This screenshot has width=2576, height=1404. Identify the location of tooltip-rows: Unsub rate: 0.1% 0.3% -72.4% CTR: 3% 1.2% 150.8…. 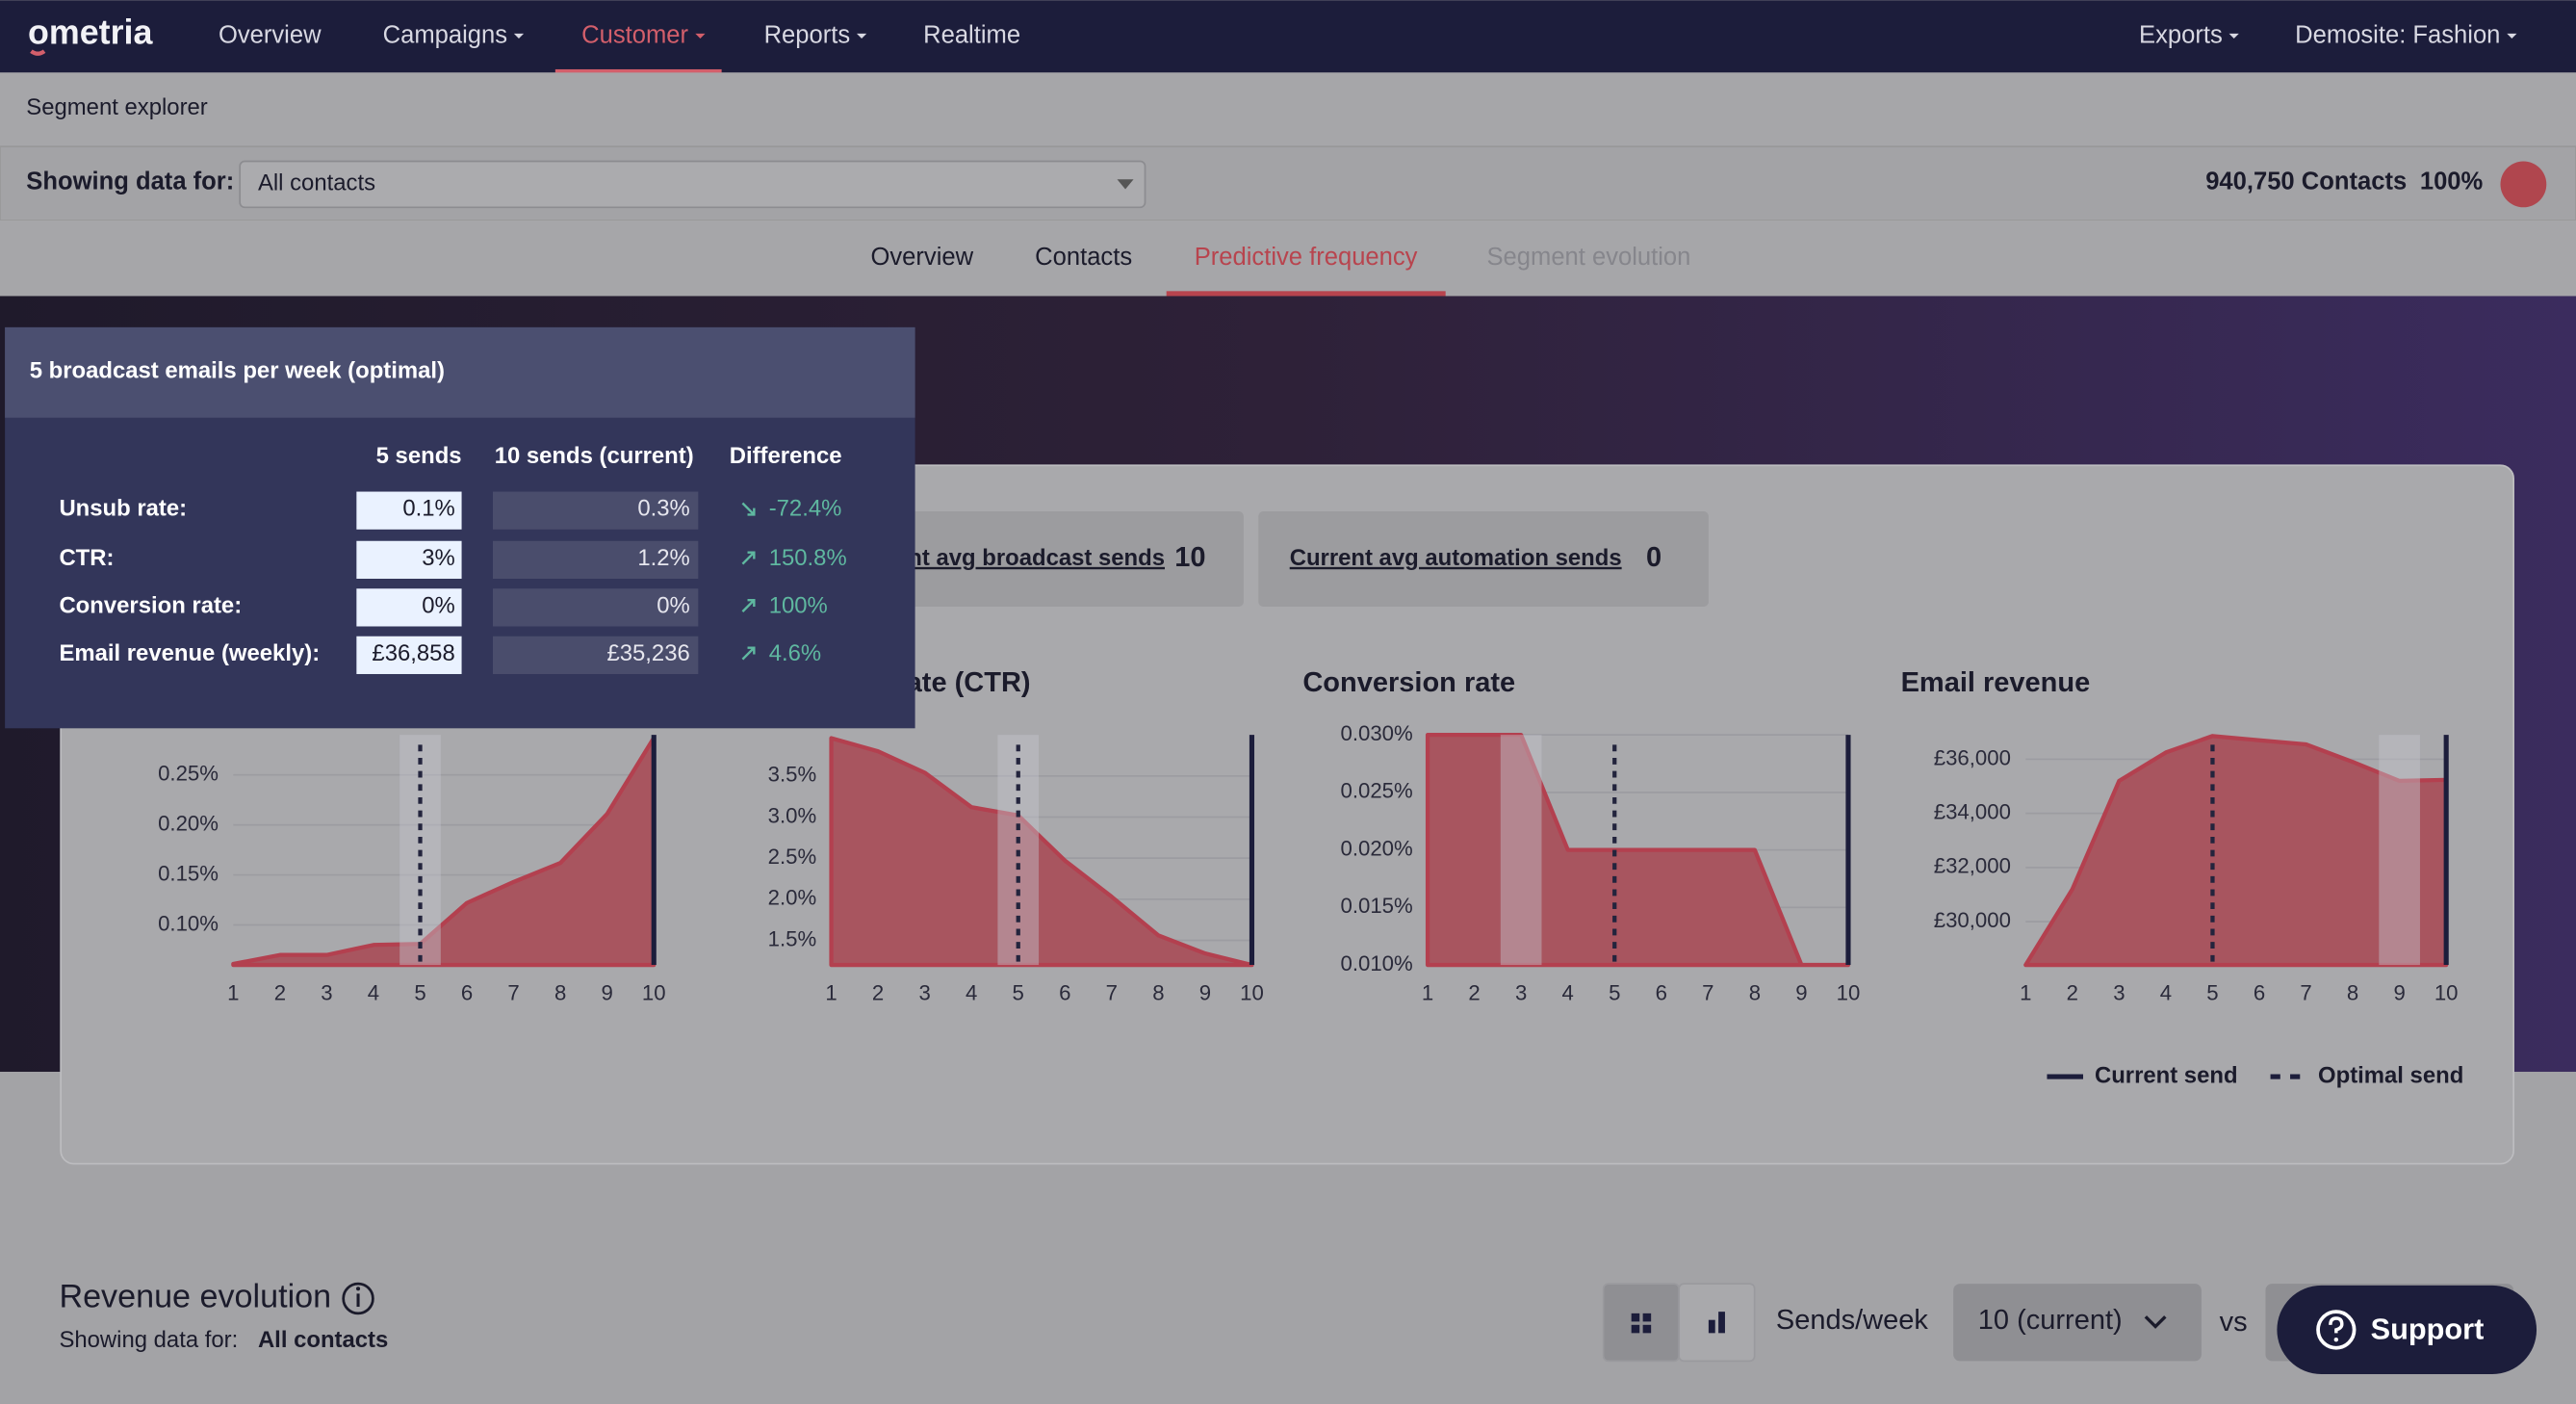
(453, 582).